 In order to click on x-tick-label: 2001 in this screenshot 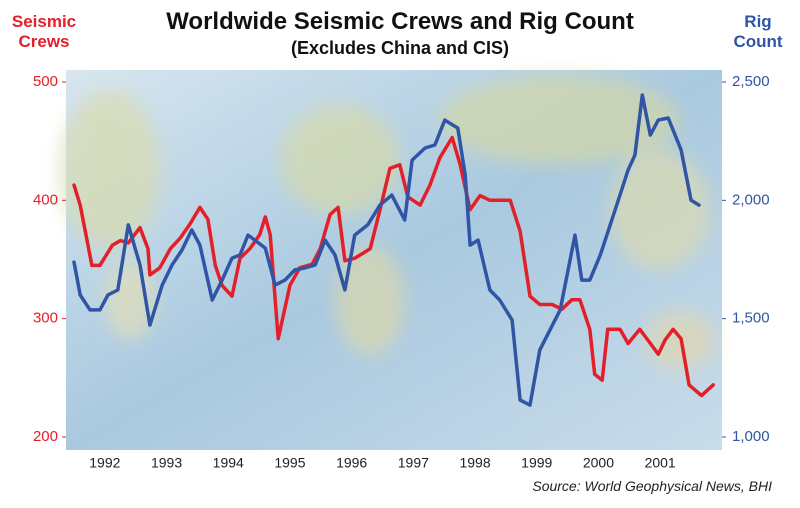, I will do `click(660, 463)`.